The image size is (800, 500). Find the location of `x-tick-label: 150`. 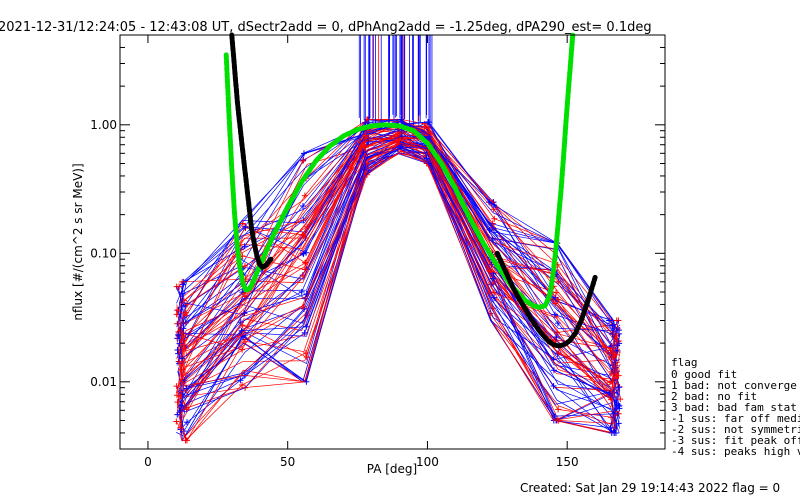

x-tick-label: 150 is located at coordinates (567, 462).